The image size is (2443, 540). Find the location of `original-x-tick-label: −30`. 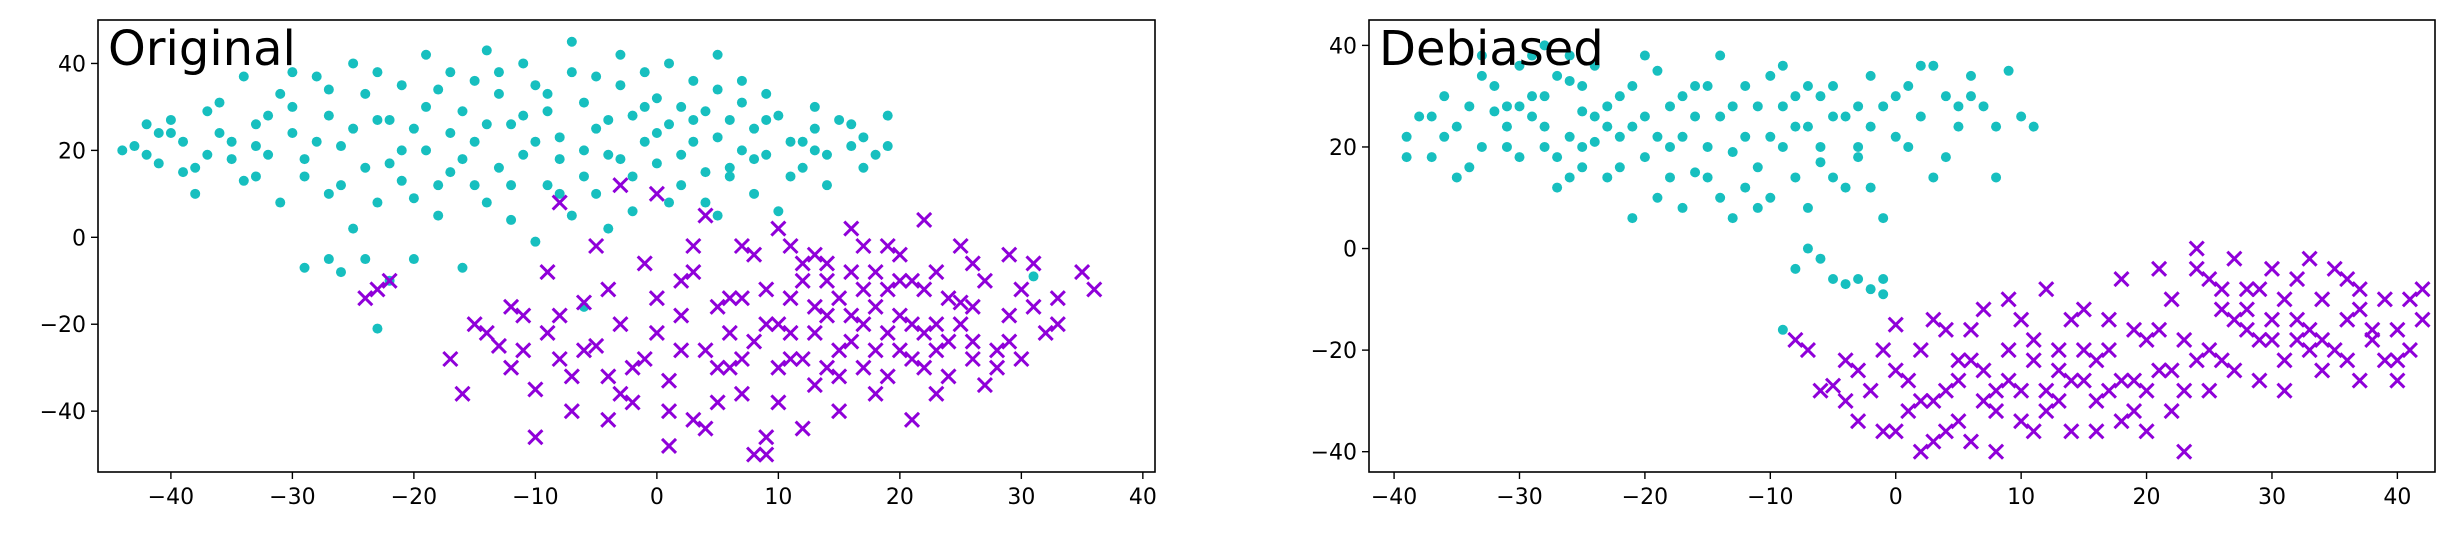

original-x-tick-label: −30 is located at coordinates (292, 497).